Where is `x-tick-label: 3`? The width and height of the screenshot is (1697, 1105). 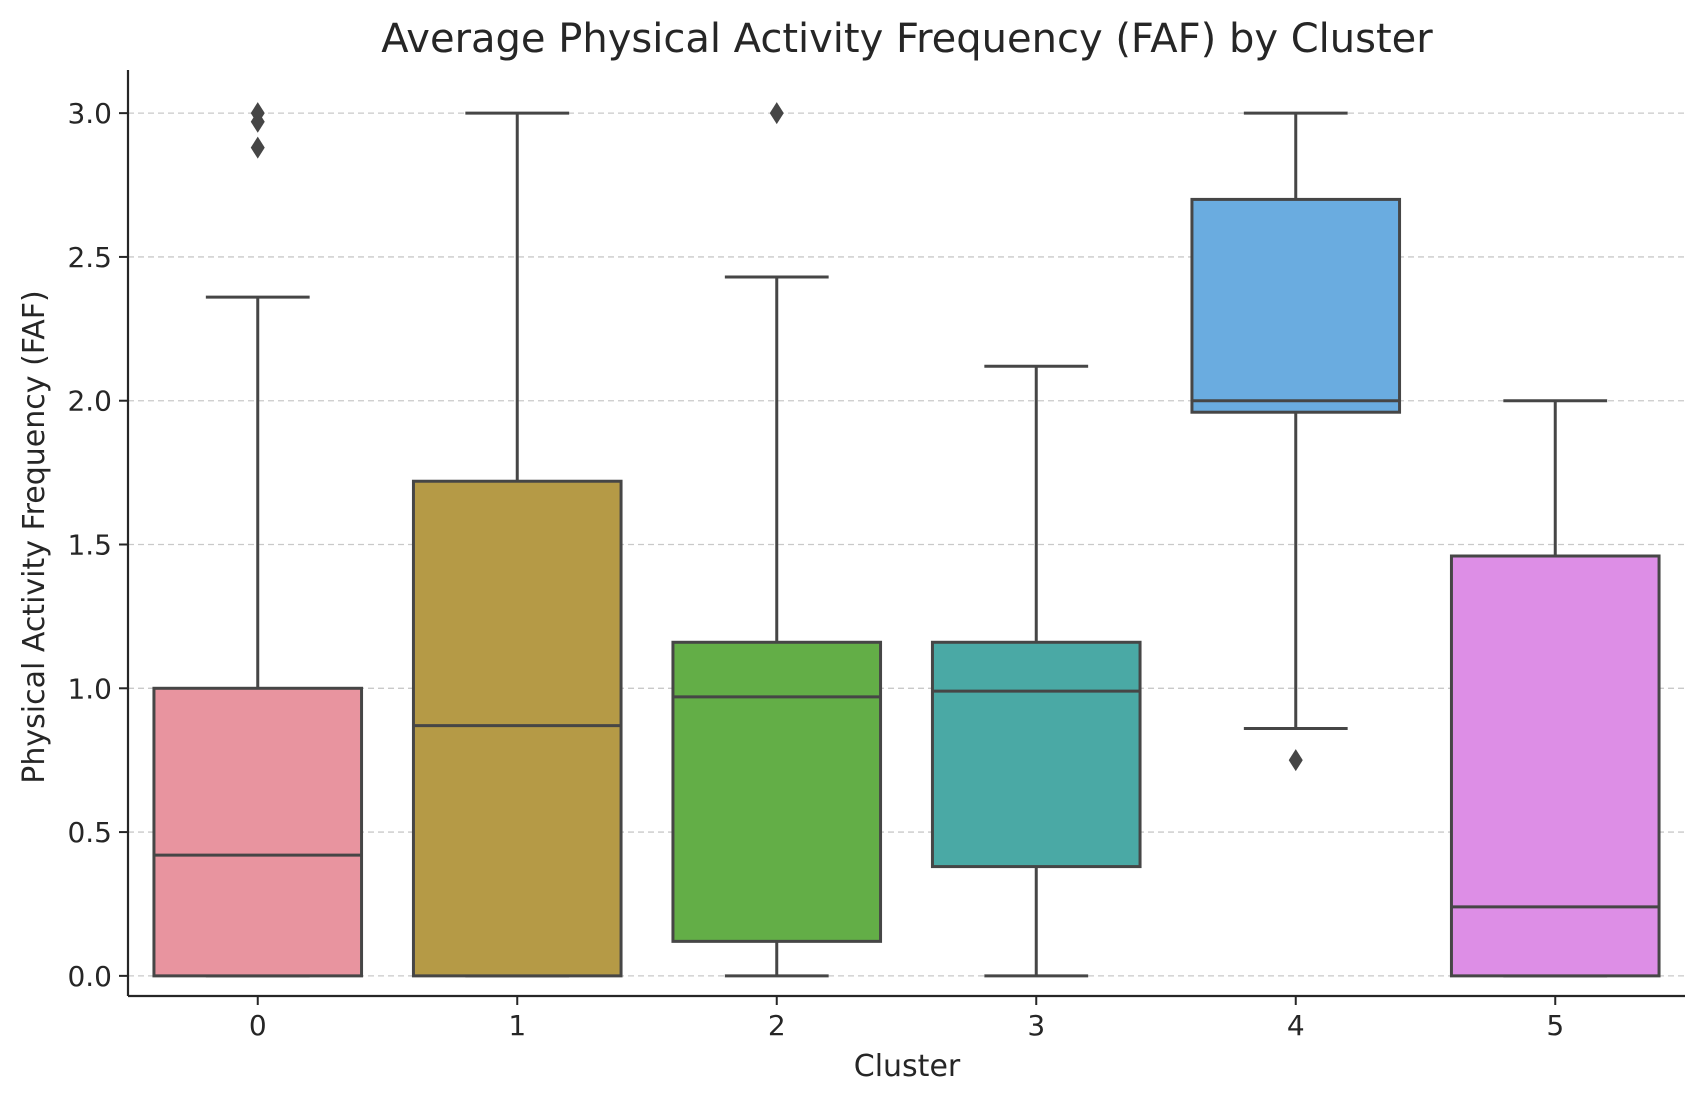
x-tick-label: 3 is located at coordinates (1036, 1025).